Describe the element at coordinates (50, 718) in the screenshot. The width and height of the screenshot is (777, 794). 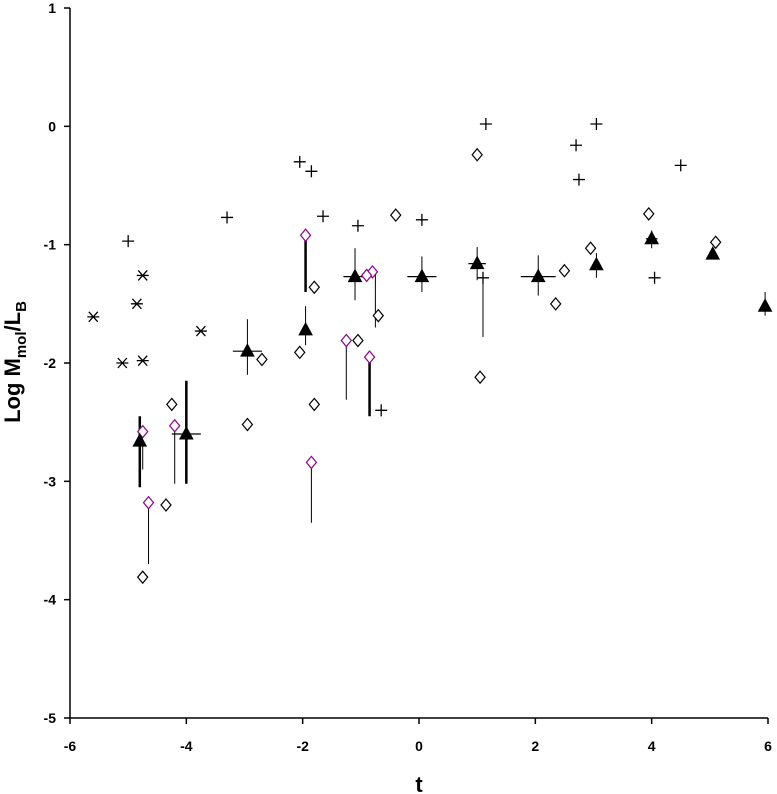
I see `y-tick-label: -5` at that location.